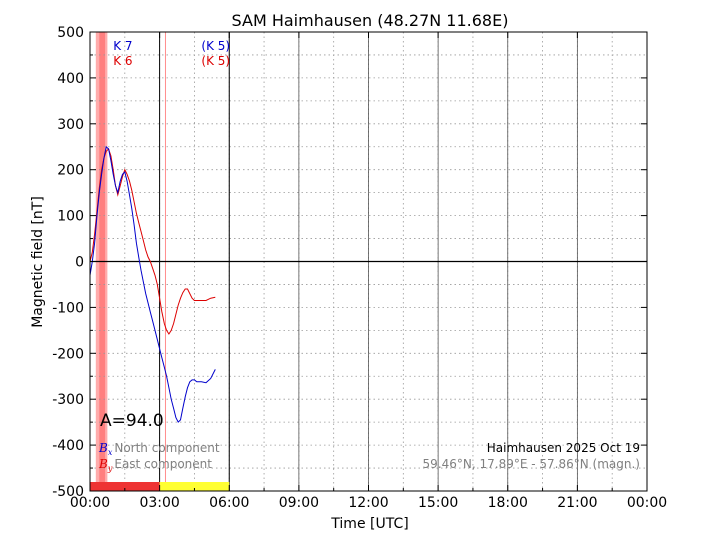  What do you see at coordinates (159, 503) in the screenshot?
I see `x-tick-label: 03:00` at bounding box center [159, 503].